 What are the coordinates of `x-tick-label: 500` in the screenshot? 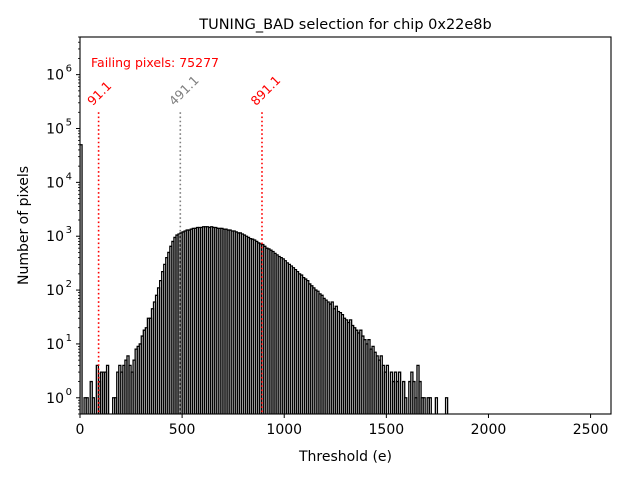 It's located at (182, 430).